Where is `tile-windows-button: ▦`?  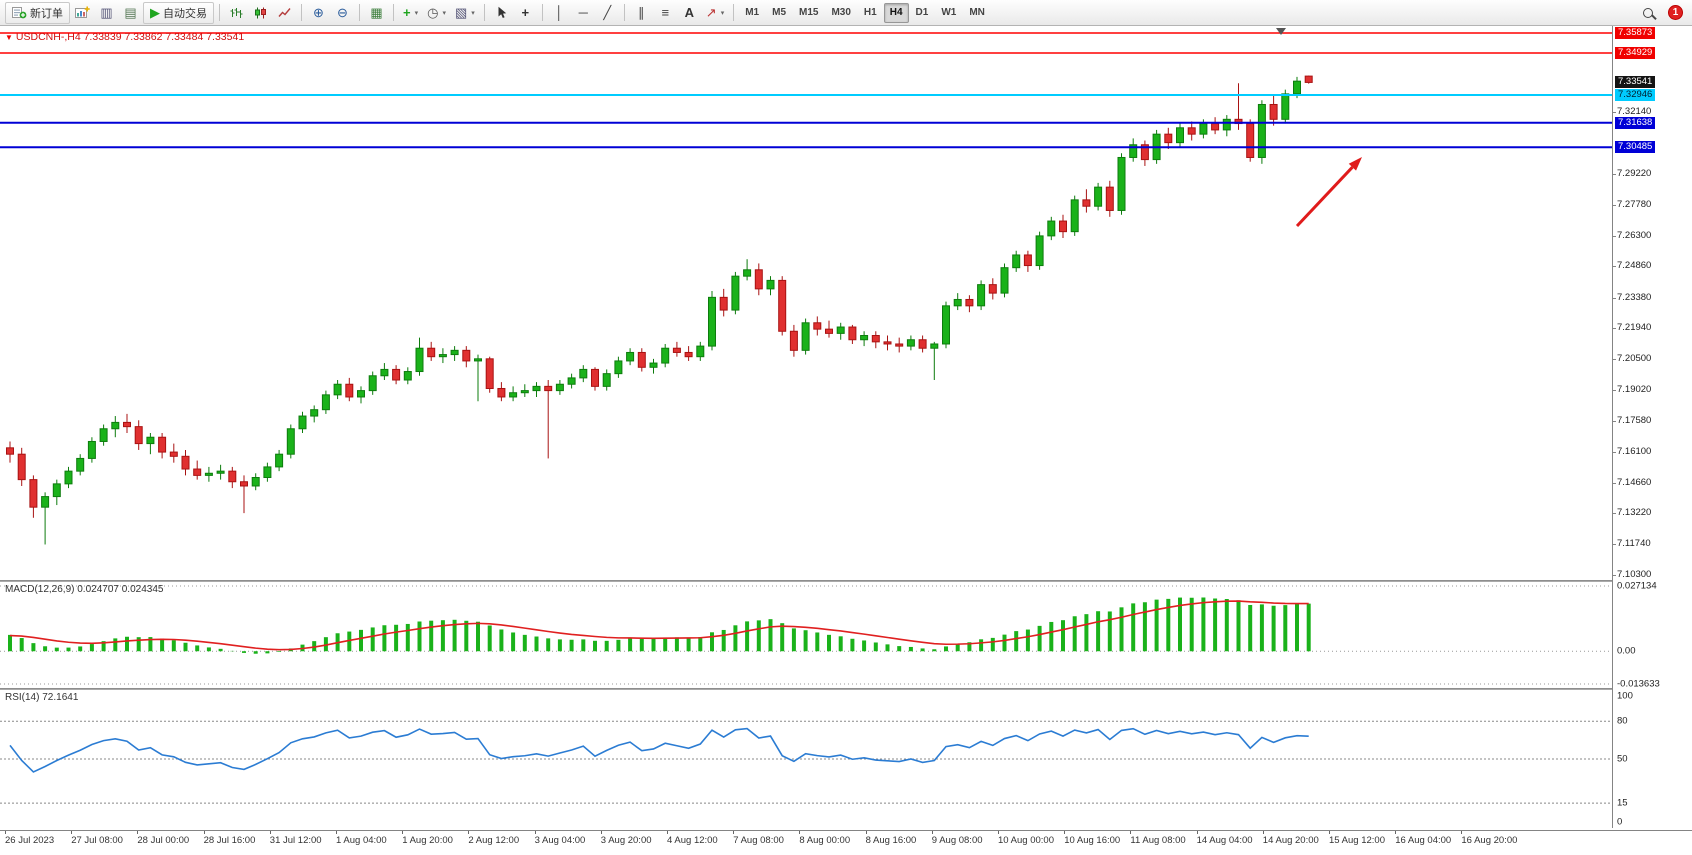 tile-windows-button: ▦ is located at coordinates (376, 13).